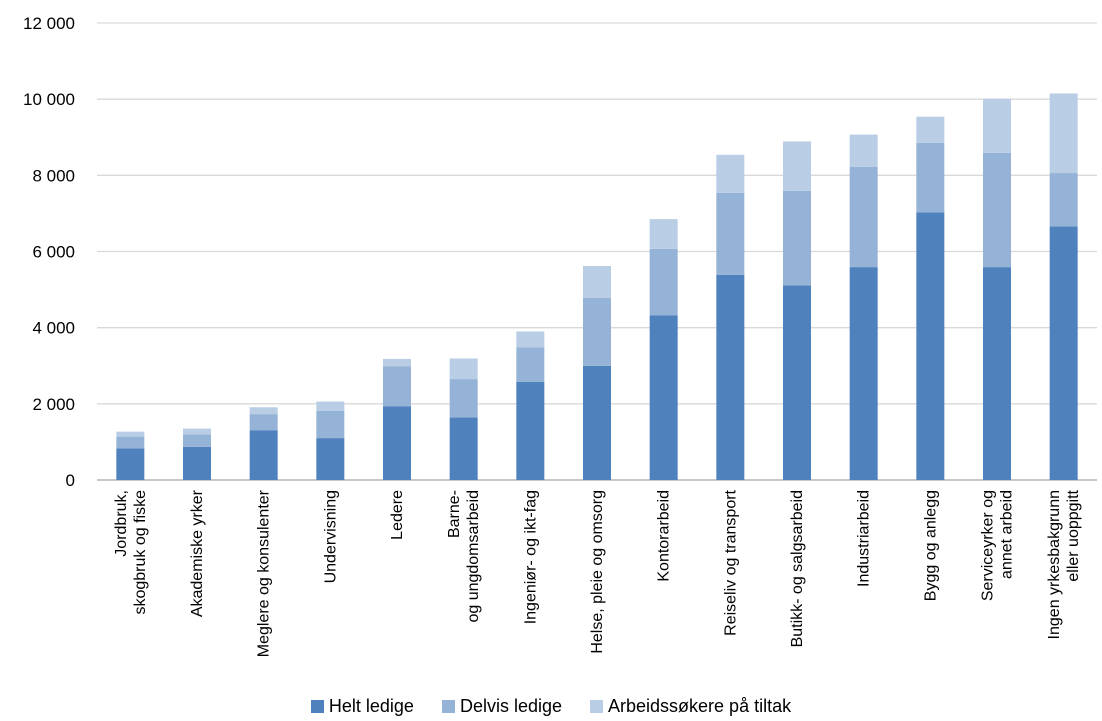 The width and height of the screenshot is (1102, 721). What do you see at coordinates (1064, 564) in the screenshot?
I see `category-label: Ingen yrkesbakgrunn eller uoppgitt` at bounding box center [1064, 564].